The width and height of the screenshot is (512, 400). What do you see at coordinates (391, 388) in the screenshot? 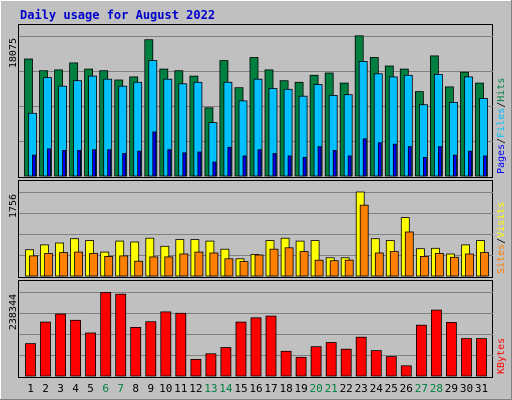
I see `x-tick-label: 25` at bounding box center [391, 388].